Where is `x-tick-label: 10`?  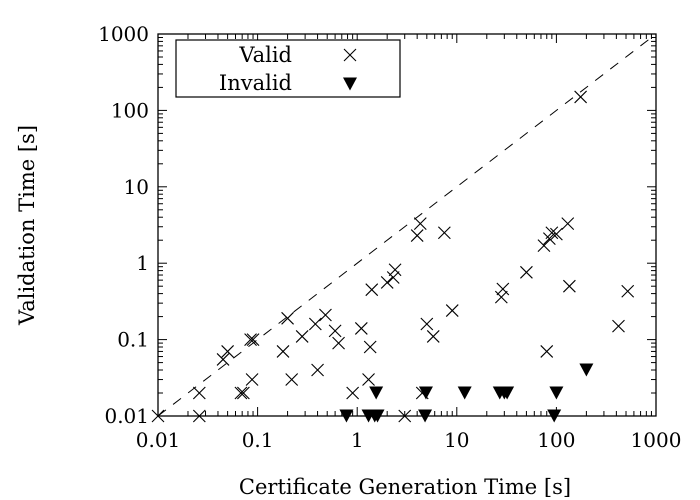 x-tick-label: 10 is located at coordinates (456, 440).